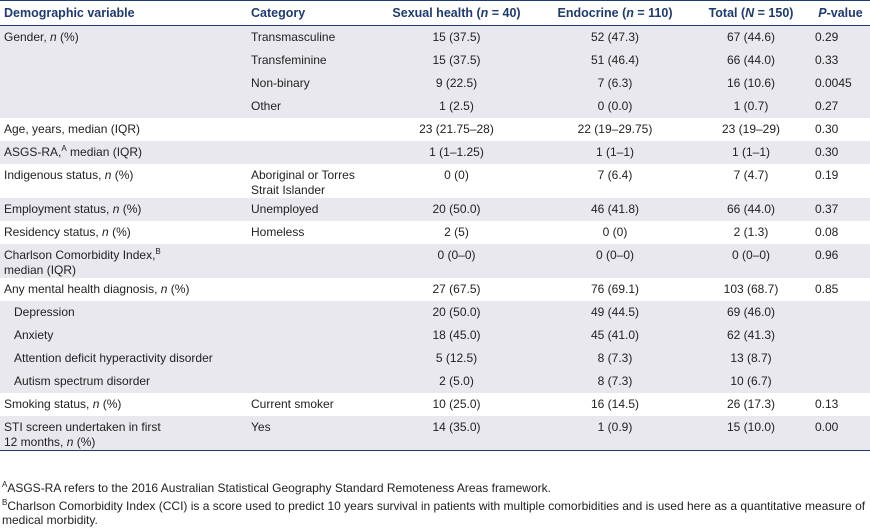 The height and width of the screenshot is (530, 870). I want to click on table-row: Other 1 (2.5) 0 (0.0) 1 (0.7) 0.27, so click(435, 106).